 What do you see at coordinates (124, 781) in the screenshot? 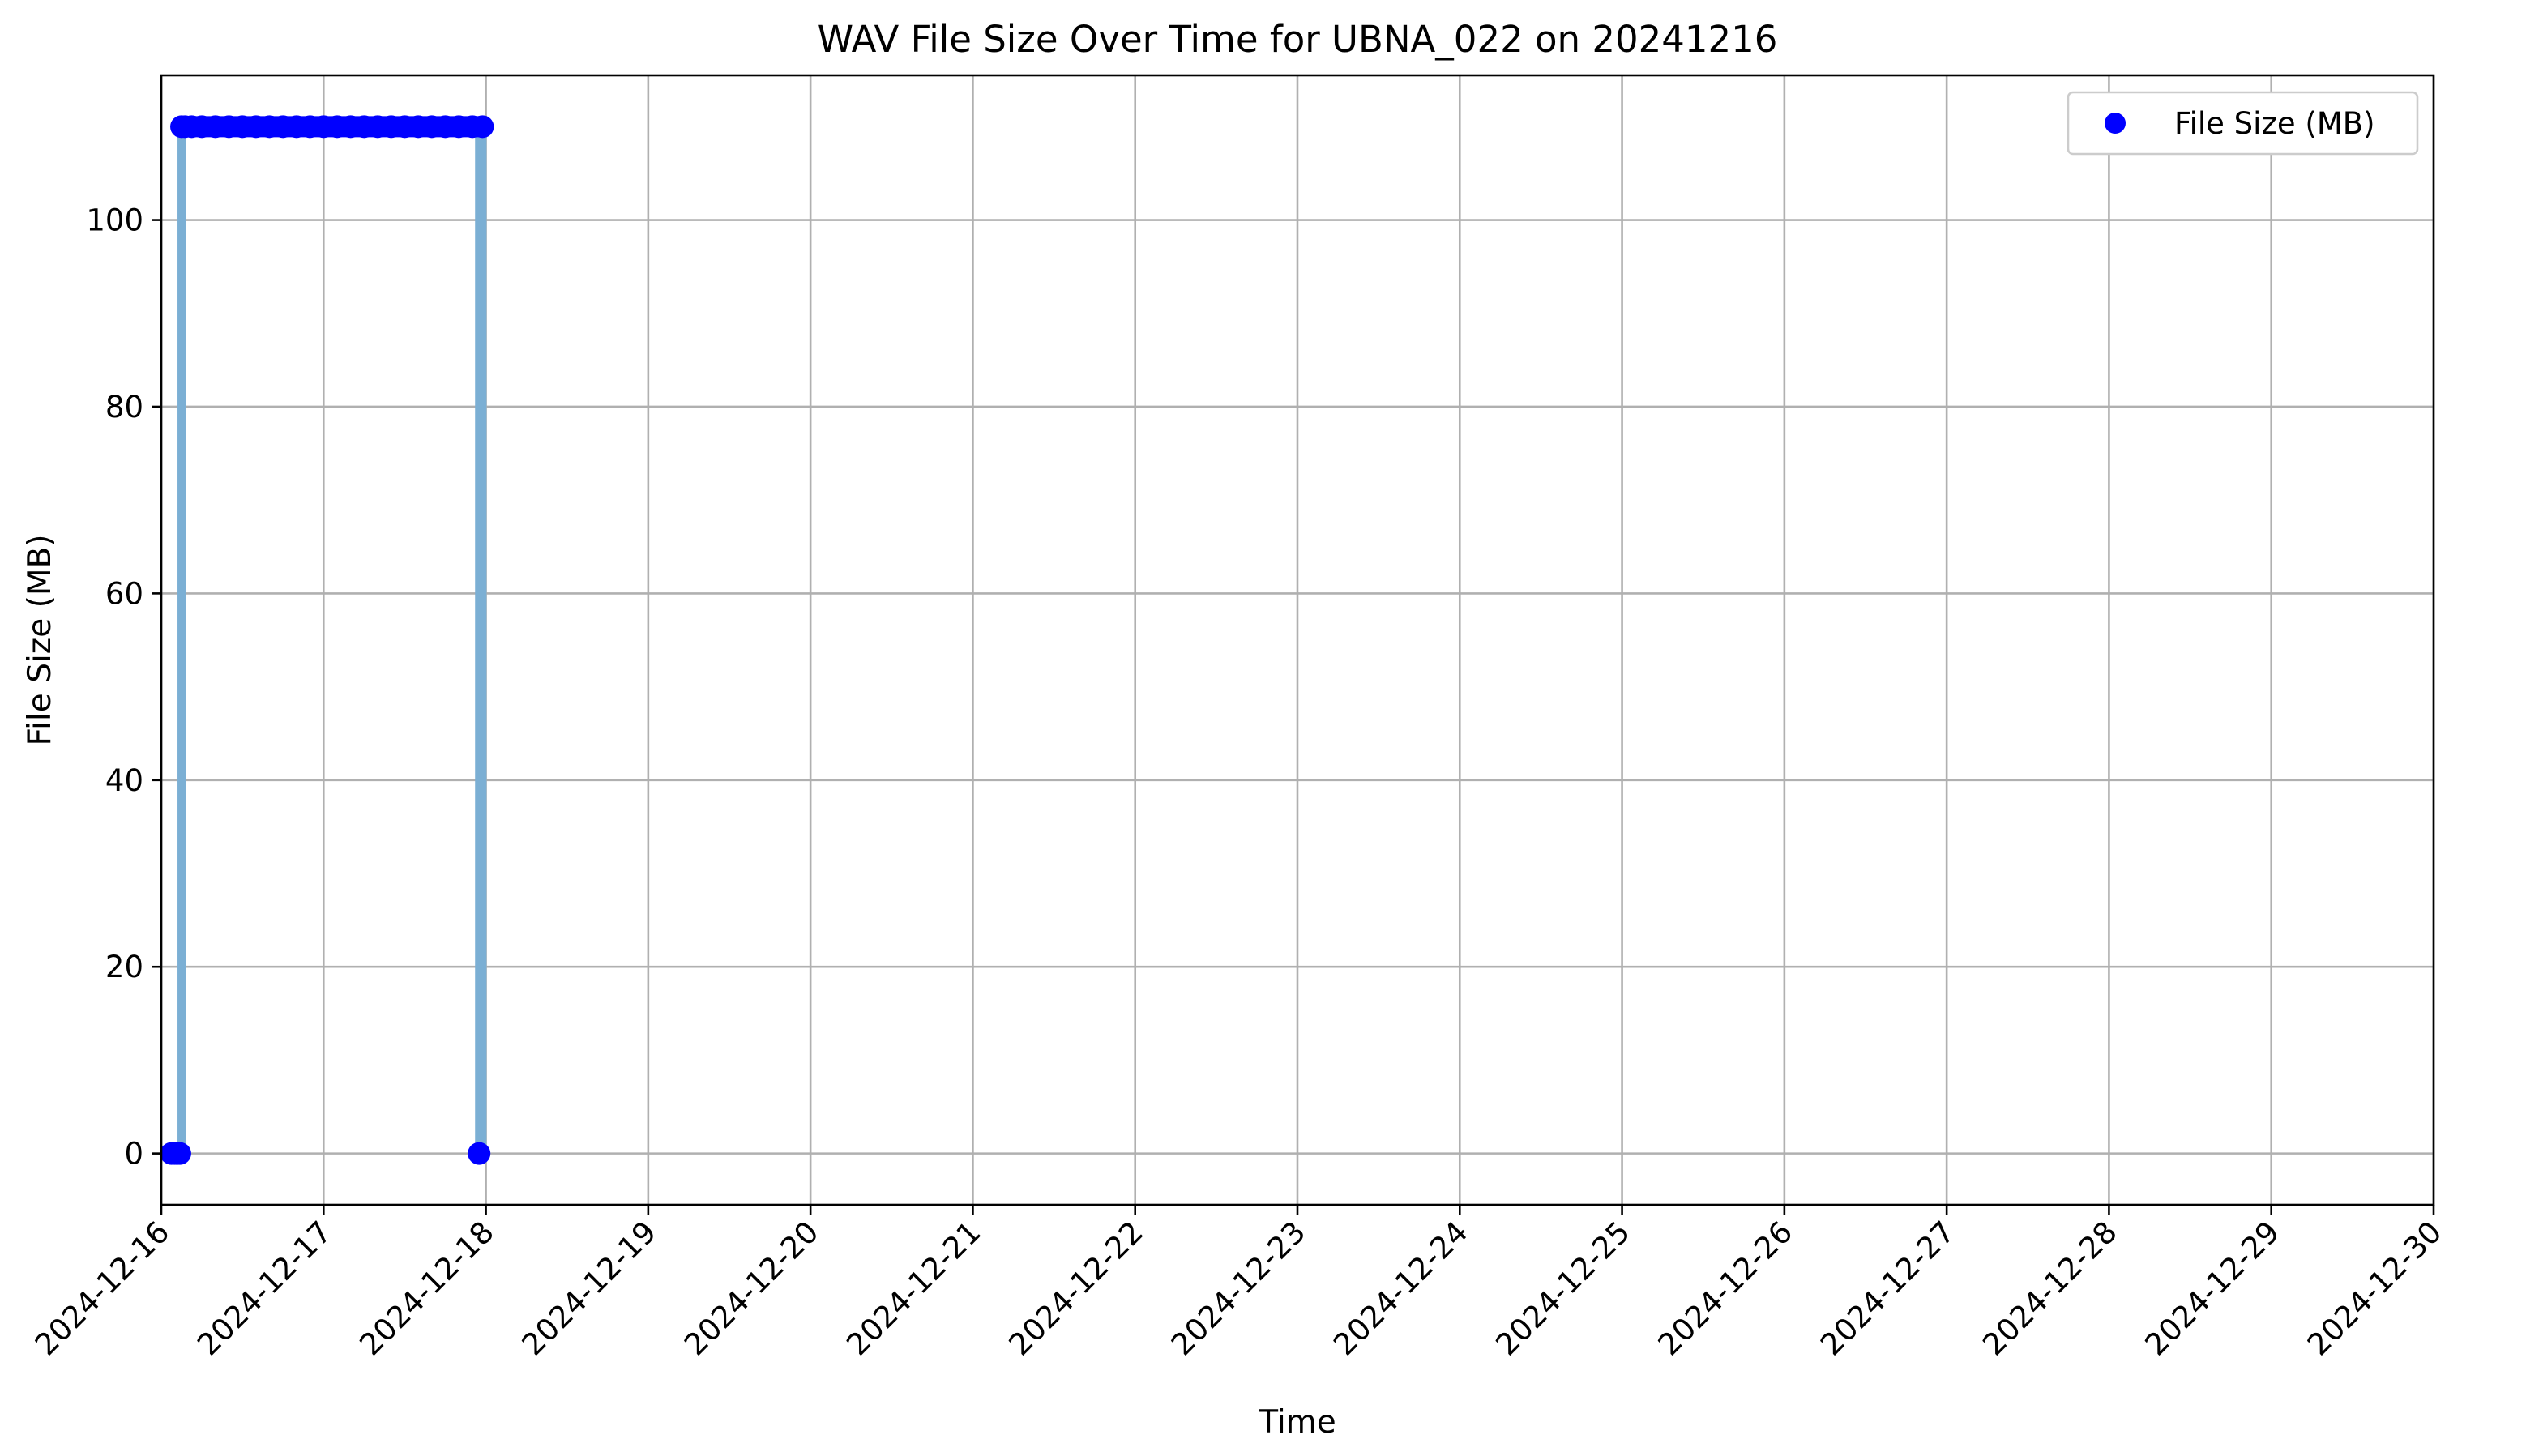
I see `y-tick-label: 40` at bounding box center [124, 781].